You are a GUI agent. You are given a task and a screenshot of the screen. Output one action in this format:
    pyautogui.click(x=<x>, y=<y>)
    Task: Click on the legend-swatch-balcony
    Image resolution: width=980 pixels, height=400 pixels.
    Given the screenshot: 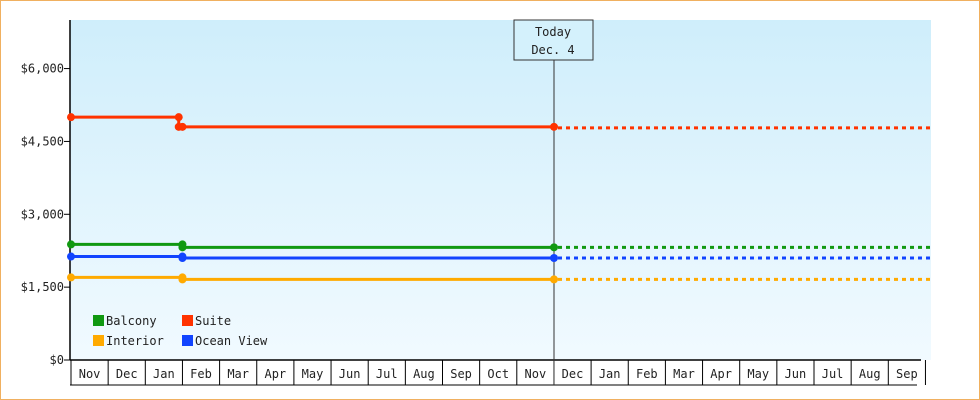 What is the action you would take?
    pyautogui.click(x=98, y=320)
    